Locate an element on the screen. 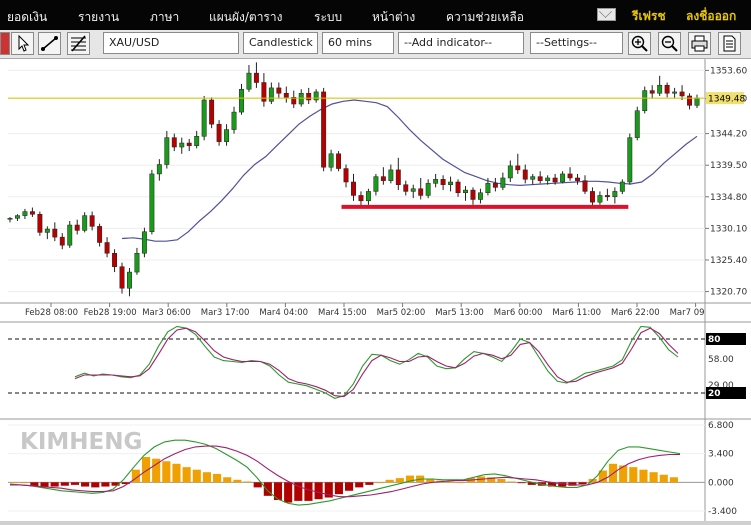  mail-icon is located at coordinates (606, 14).